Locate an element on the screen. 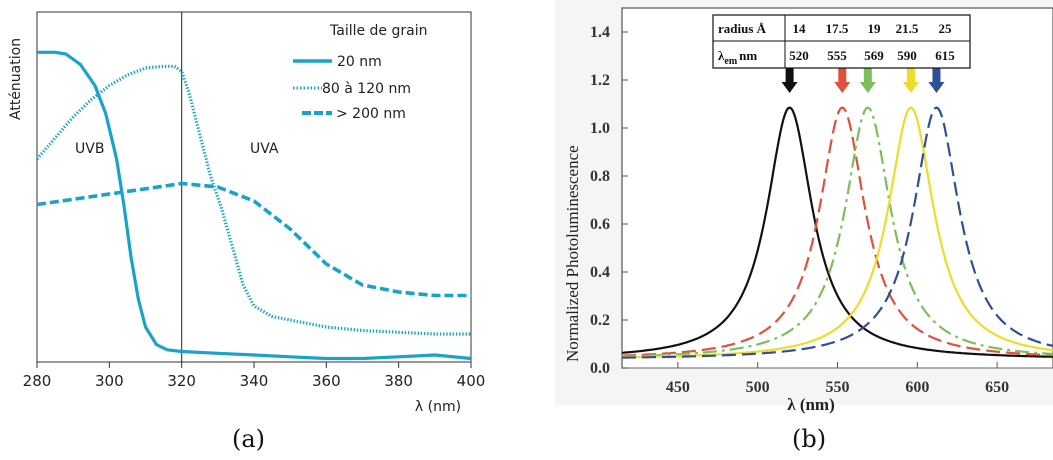 This screenshot has width=1053, height=460. chart-b-table-radius-cell: 25 is located at coordinates (946, 28).